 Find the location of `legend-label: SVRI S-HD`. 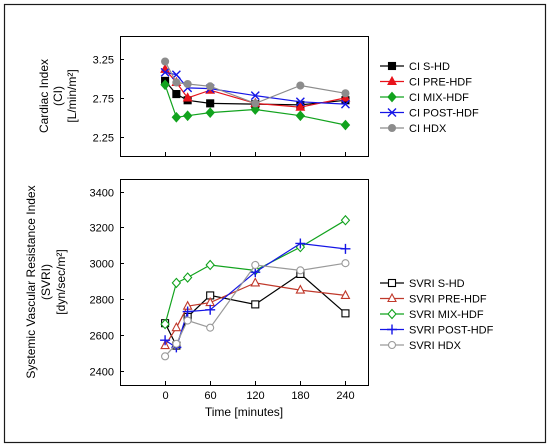

legend-label: SVRI S-HD is located at coordinates (437, 284).